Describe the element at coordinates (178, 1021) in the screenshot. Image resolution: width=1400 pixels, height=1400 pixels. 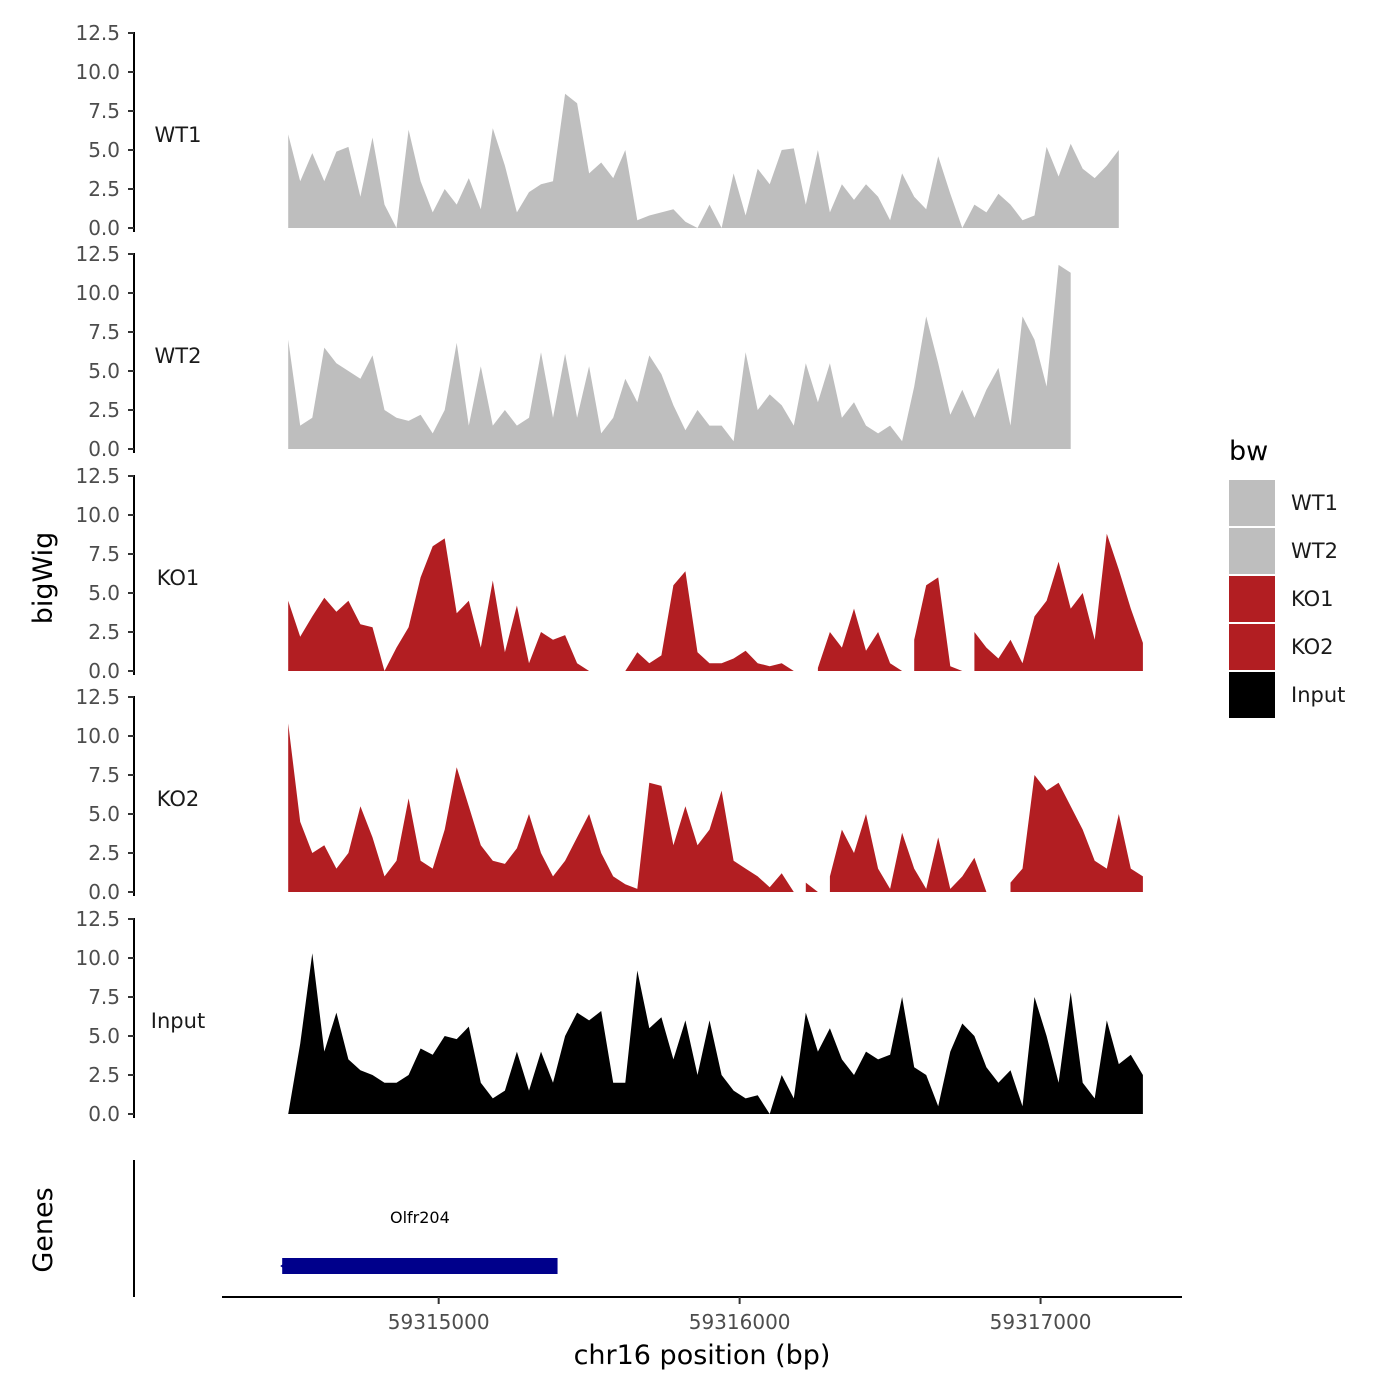
I see `track-label: Input` at that location.